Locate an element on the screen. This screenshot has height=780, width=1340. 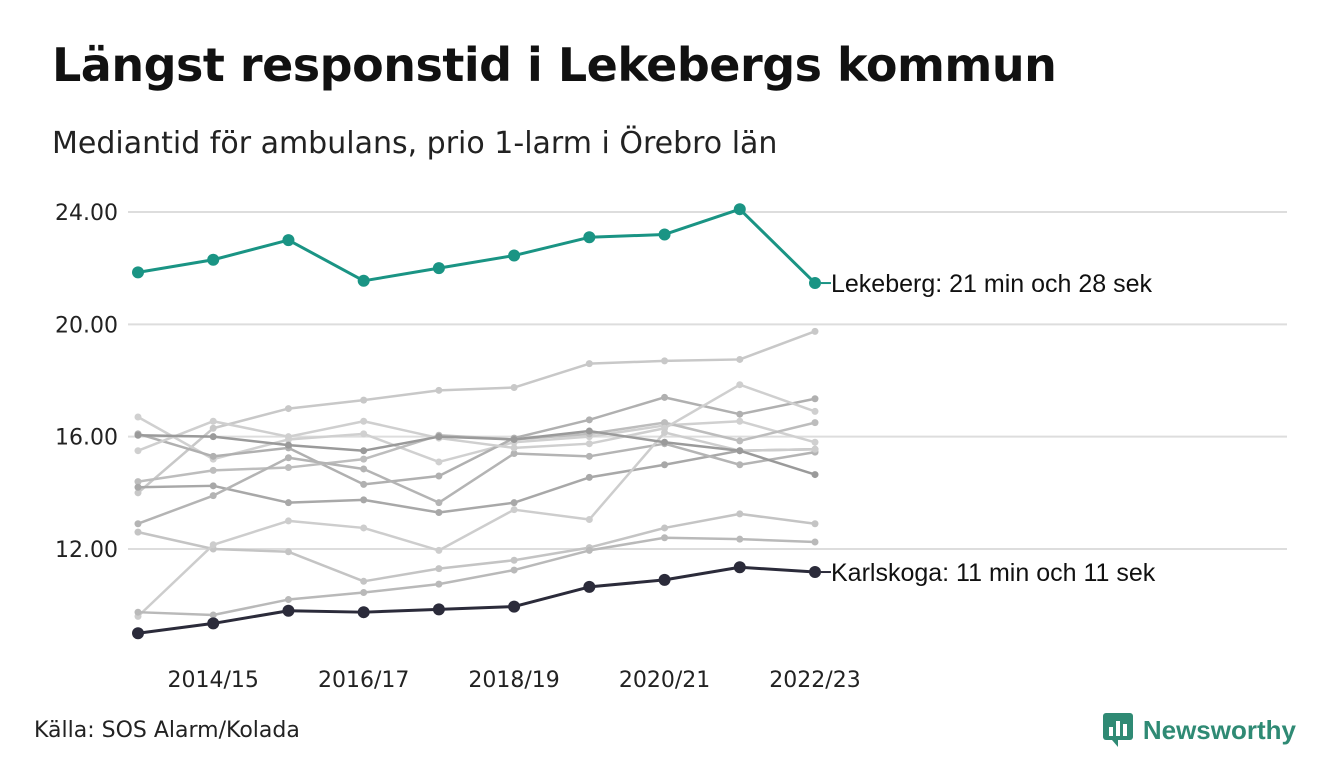
x-tick-label: 2016/17 is located at coordinates (363, 680).